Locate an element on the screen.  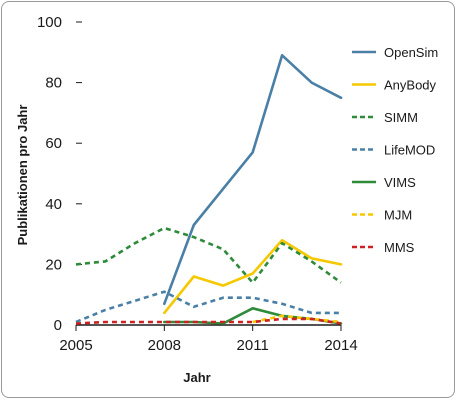
x-tick-label: 2008 is located at coordinates (164, 345).